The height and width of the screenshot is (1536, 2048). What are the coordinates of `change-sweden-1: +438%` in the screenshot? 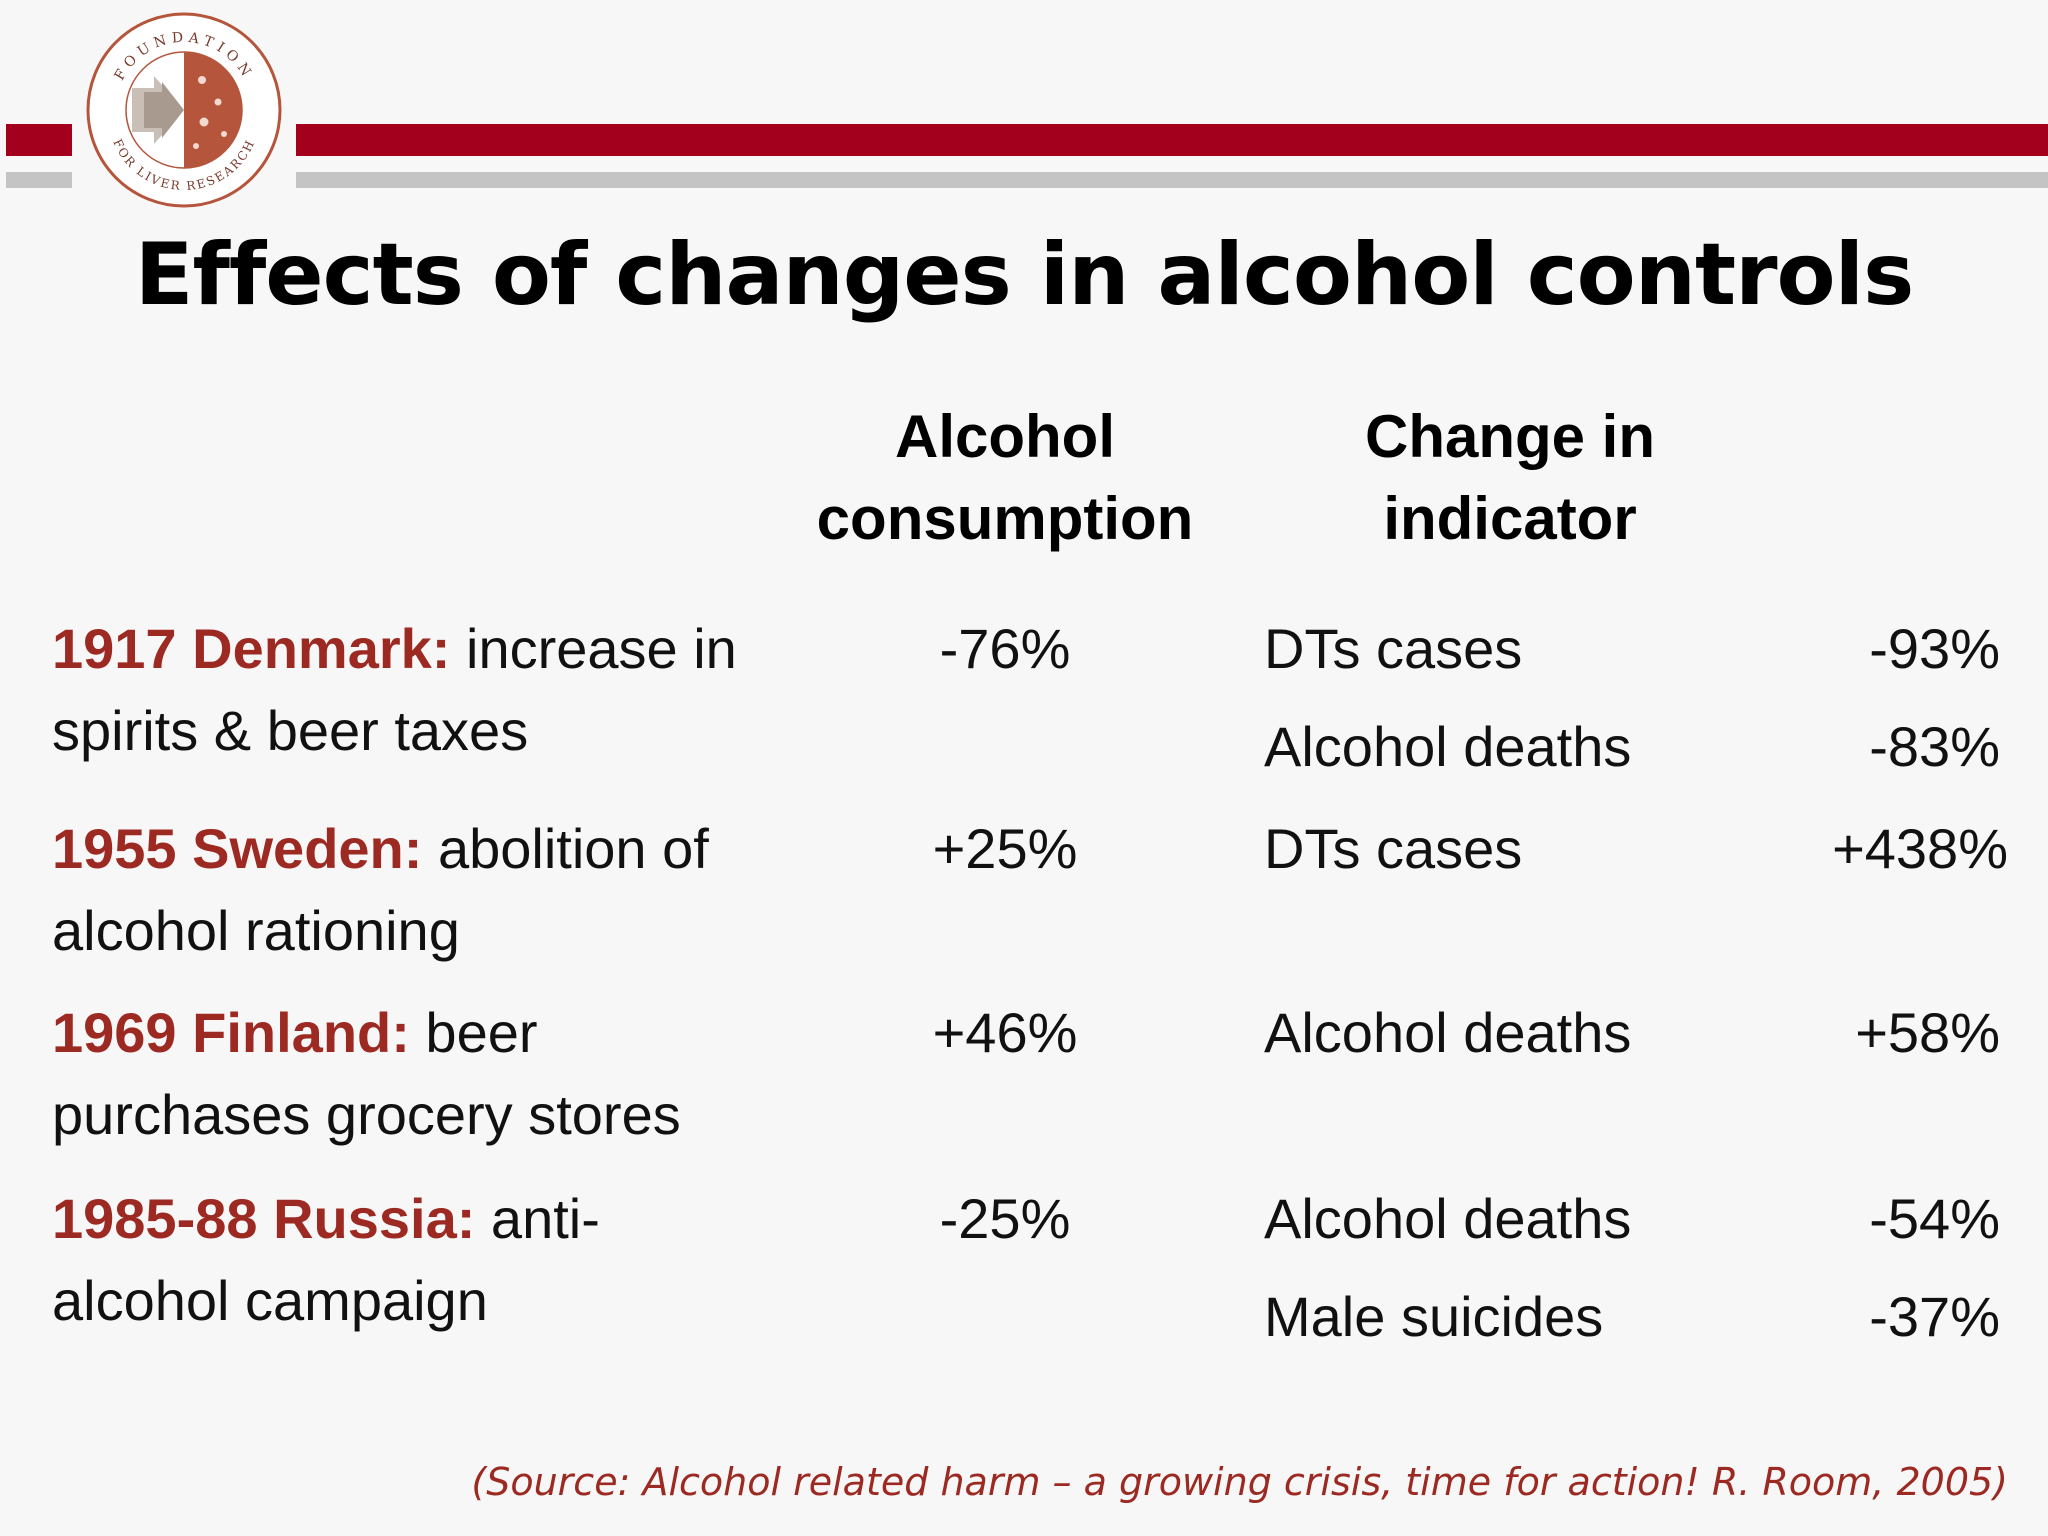 It's located at (1920, 848).